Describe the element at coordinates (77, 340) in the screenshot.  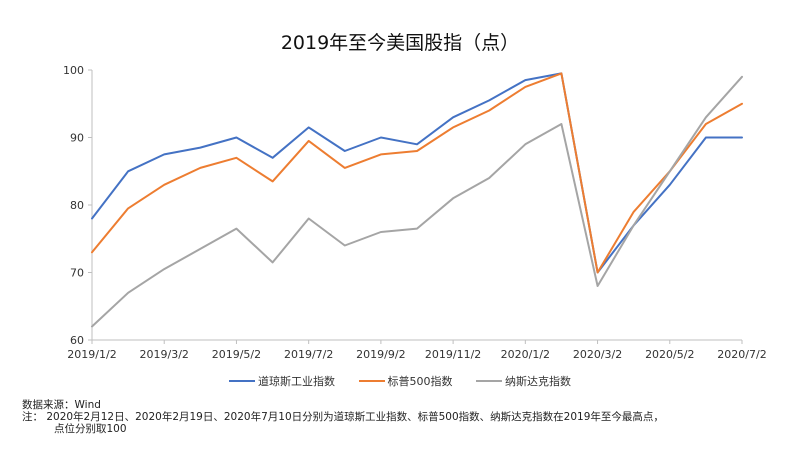
I see `y-tick-label: 60` at that location.